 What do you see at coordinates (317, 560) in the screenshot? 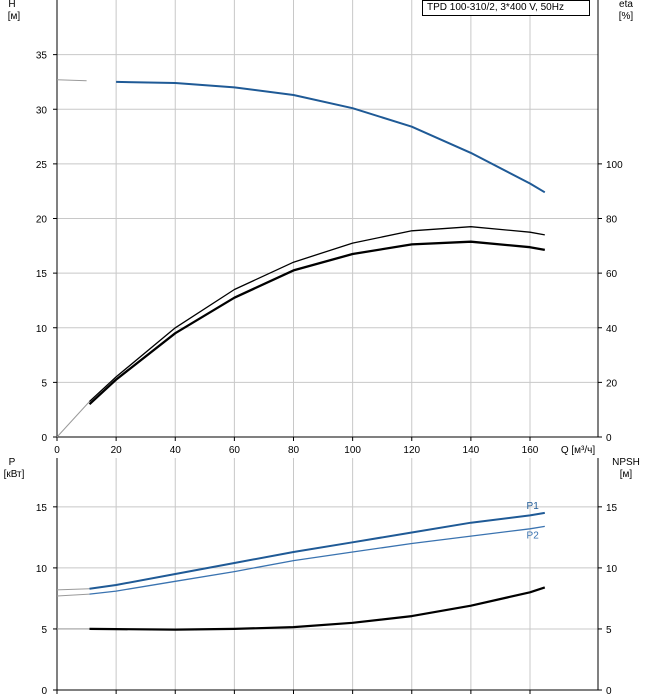
I see `series-p2-line` at bounding box center [317, 560].